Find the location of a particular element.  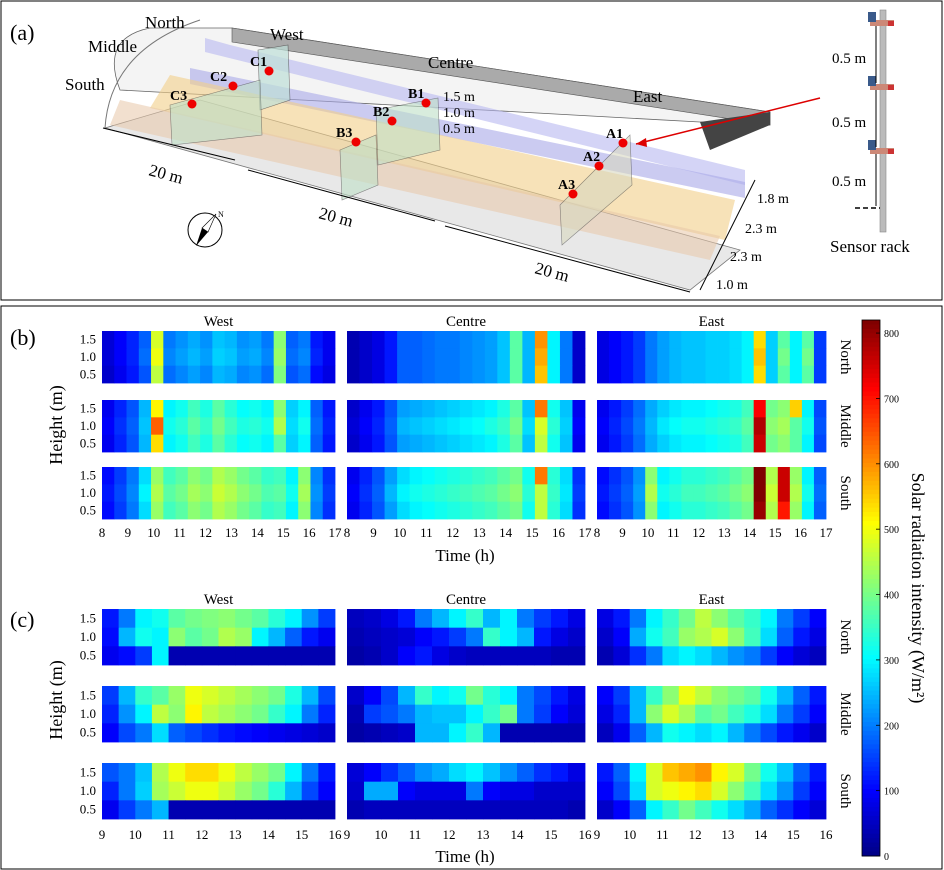

x-tick-label: 13 is located at coordinates (727, 834).